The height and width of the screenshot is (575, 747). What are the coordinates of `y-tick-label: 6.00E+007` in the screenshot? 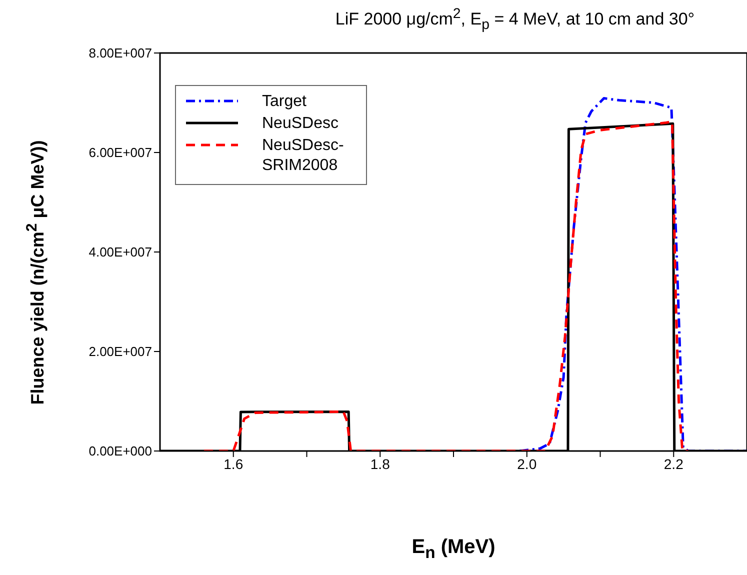 It's located at (120, 152).